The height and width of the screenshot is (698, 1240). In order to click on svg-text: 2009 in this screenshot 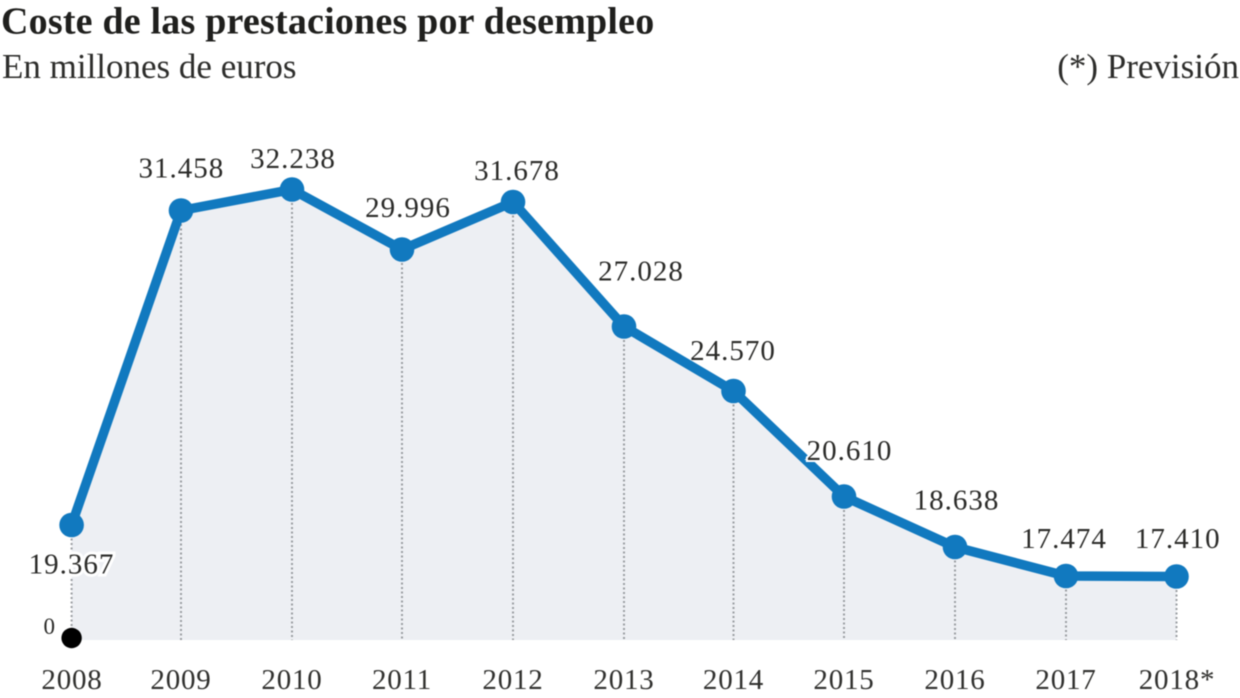, I will do `click(180, 680)`.